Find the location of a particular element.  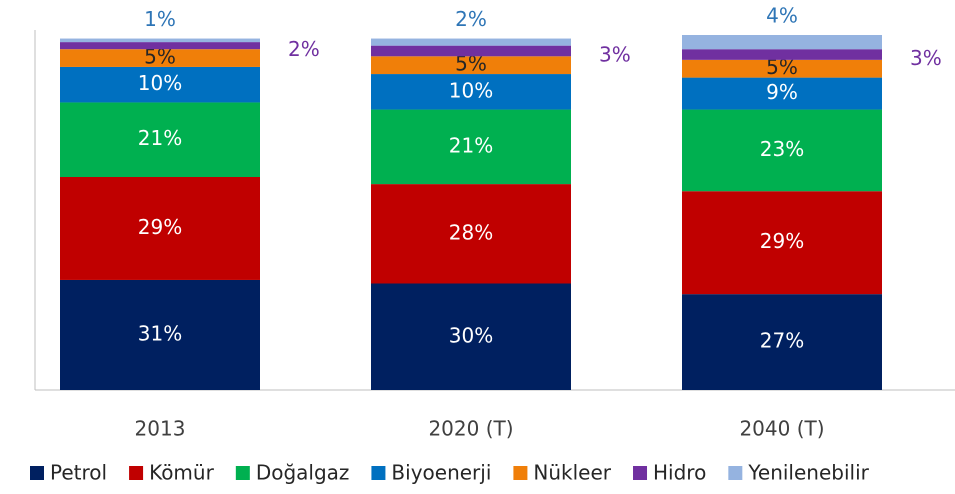

x-tick-label: 2020 (T) is located at coordinates (470, 429).